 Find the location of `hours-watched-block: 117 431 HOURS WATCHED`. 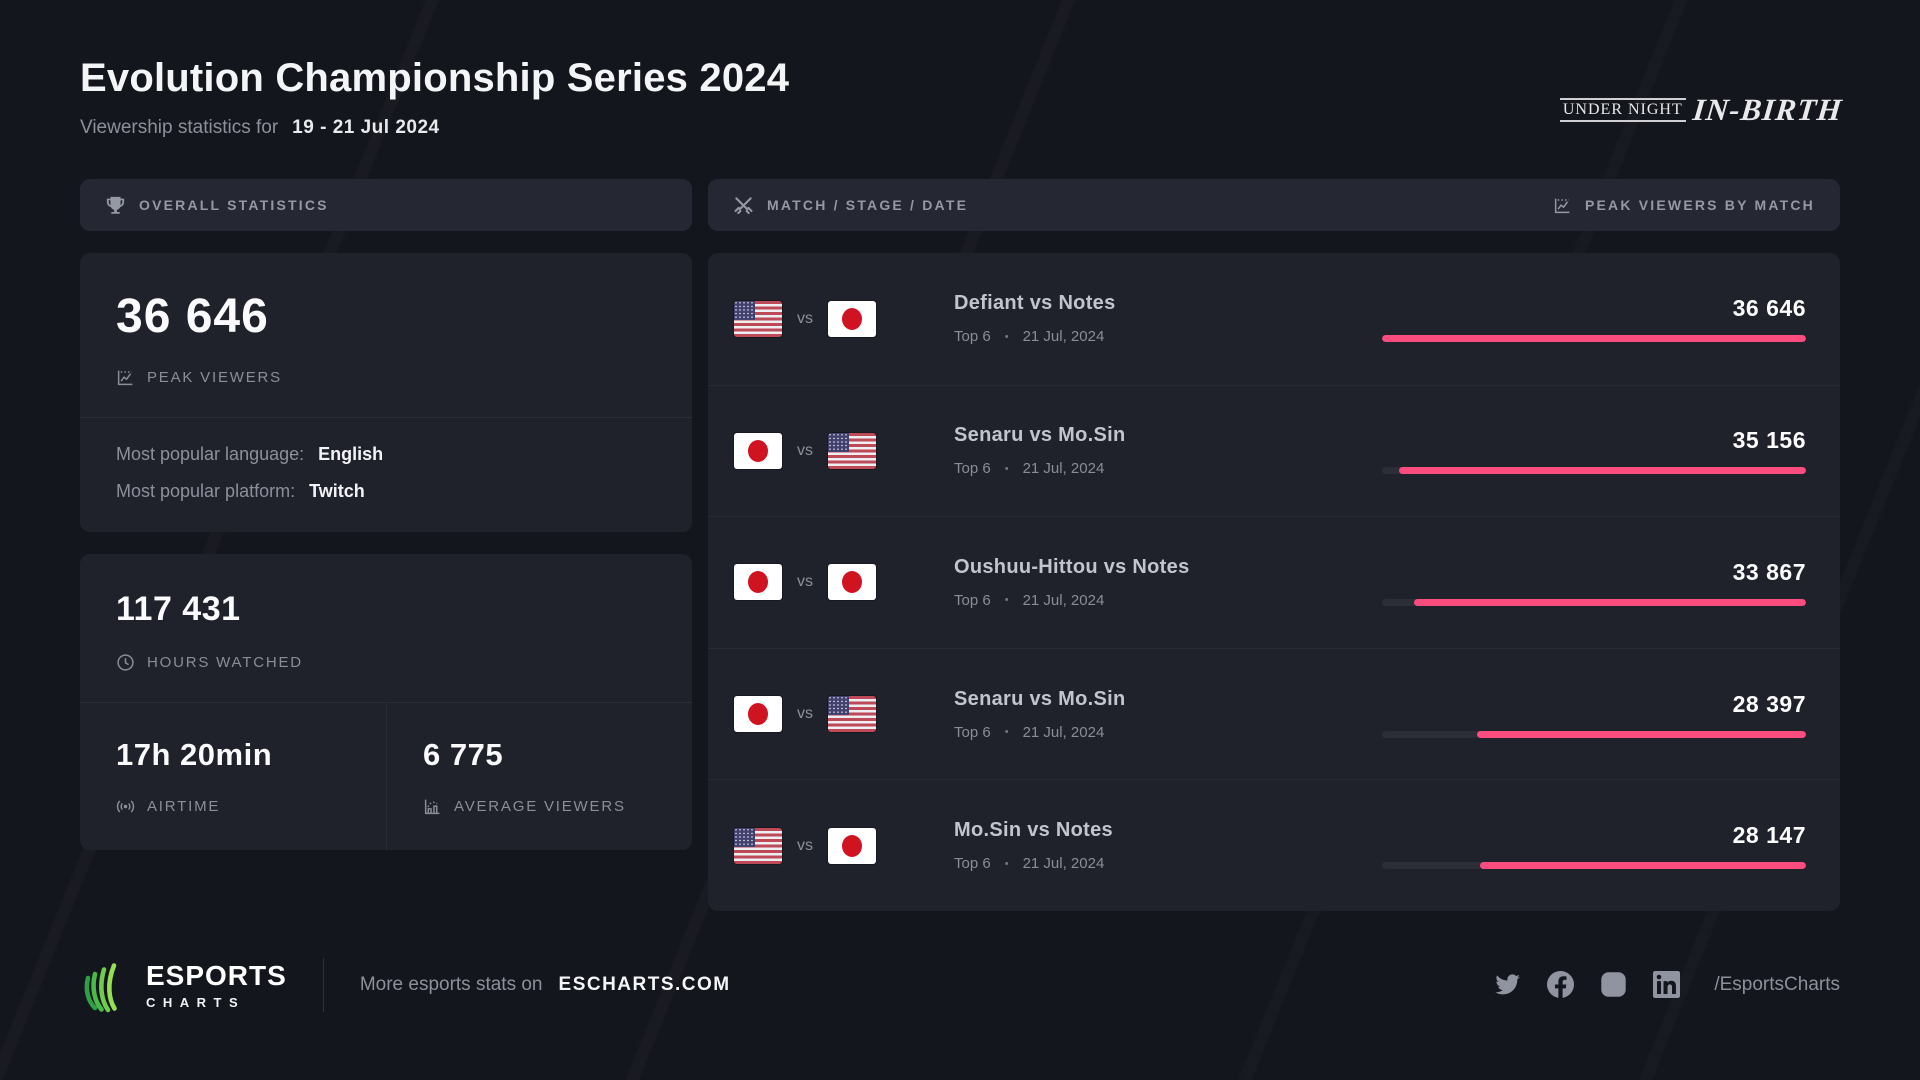

hours-watched-block: 117 431 HOURS WATCHED is located at coordinates (386, 628).